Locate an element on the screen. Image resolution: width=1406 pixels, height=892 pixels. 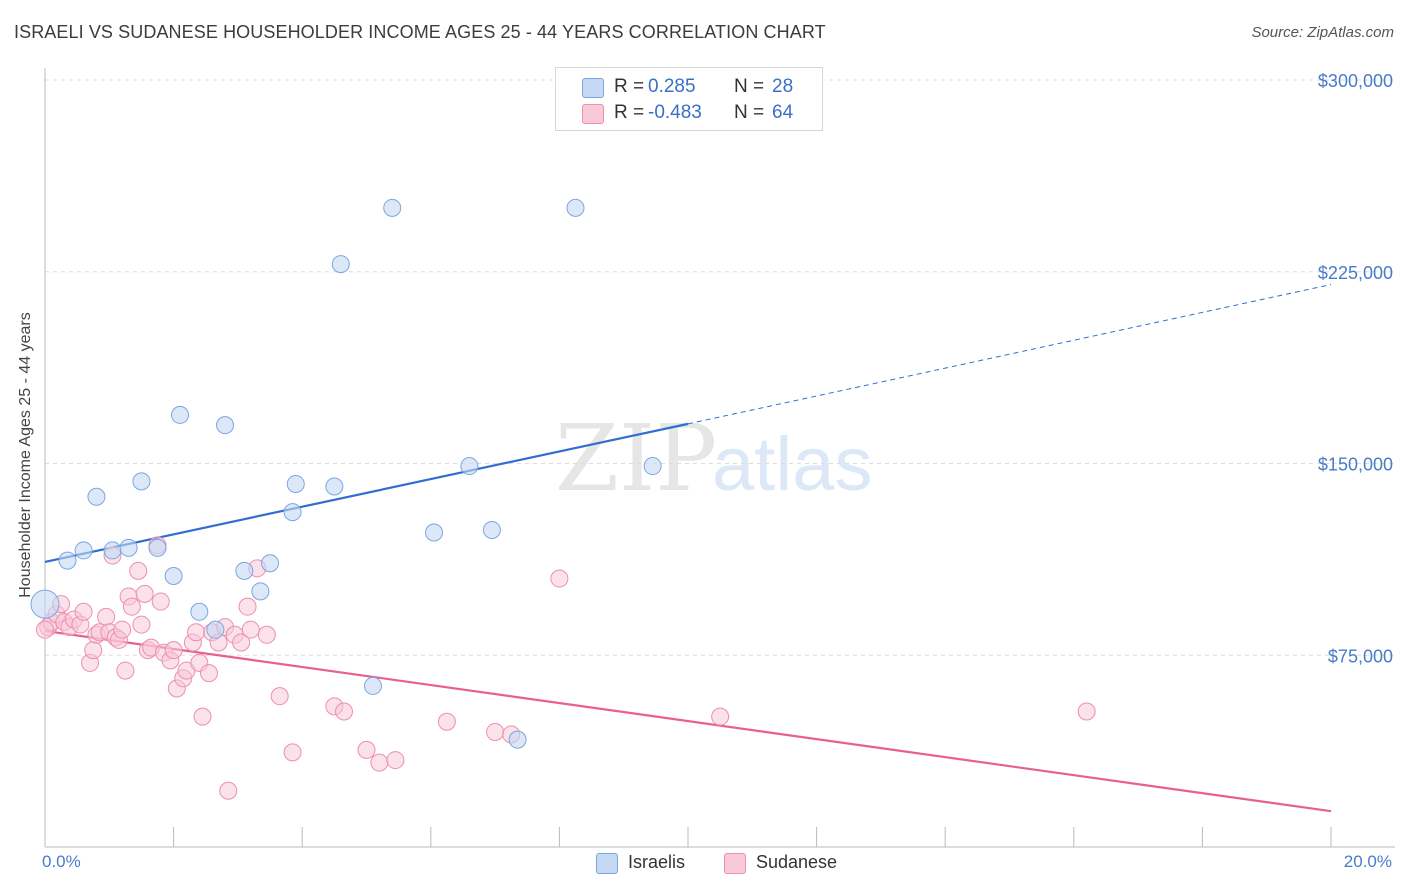
watermark-atlas: atlas is located at coordinates (792, 464).